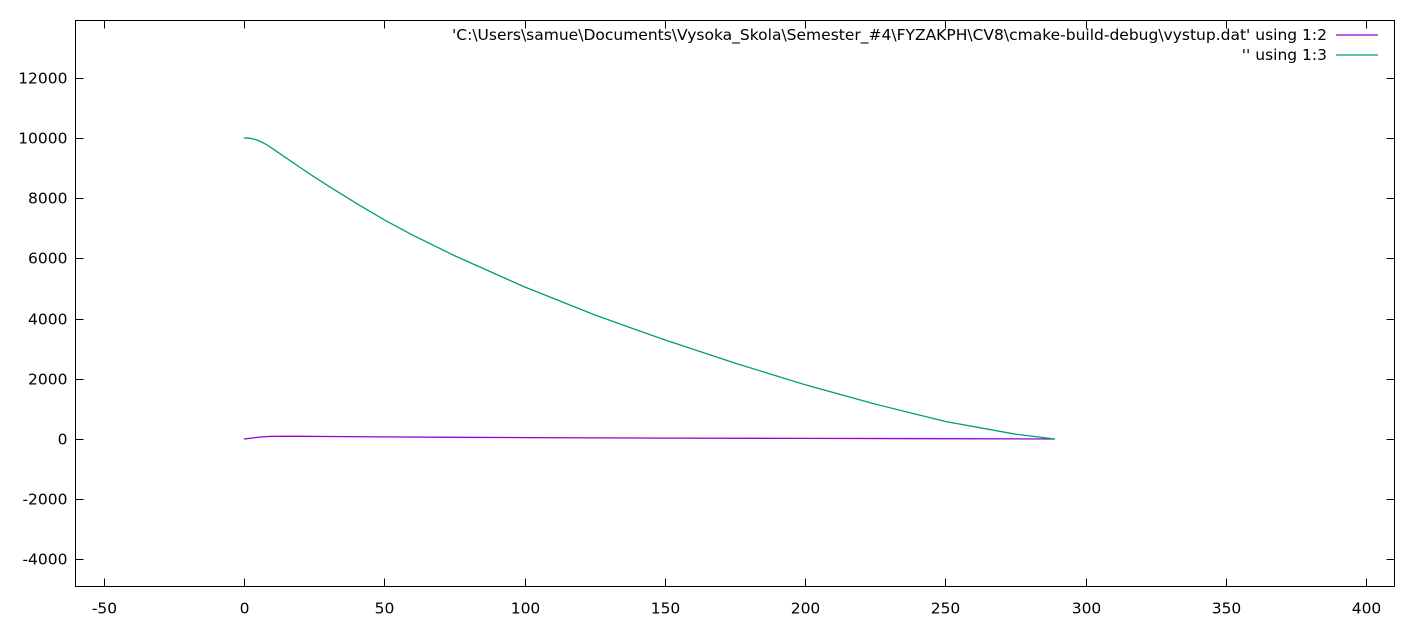 The width and height of the screenshot is (1422, 628). I want to click on x-tick-label: -50, so click(104, 609).